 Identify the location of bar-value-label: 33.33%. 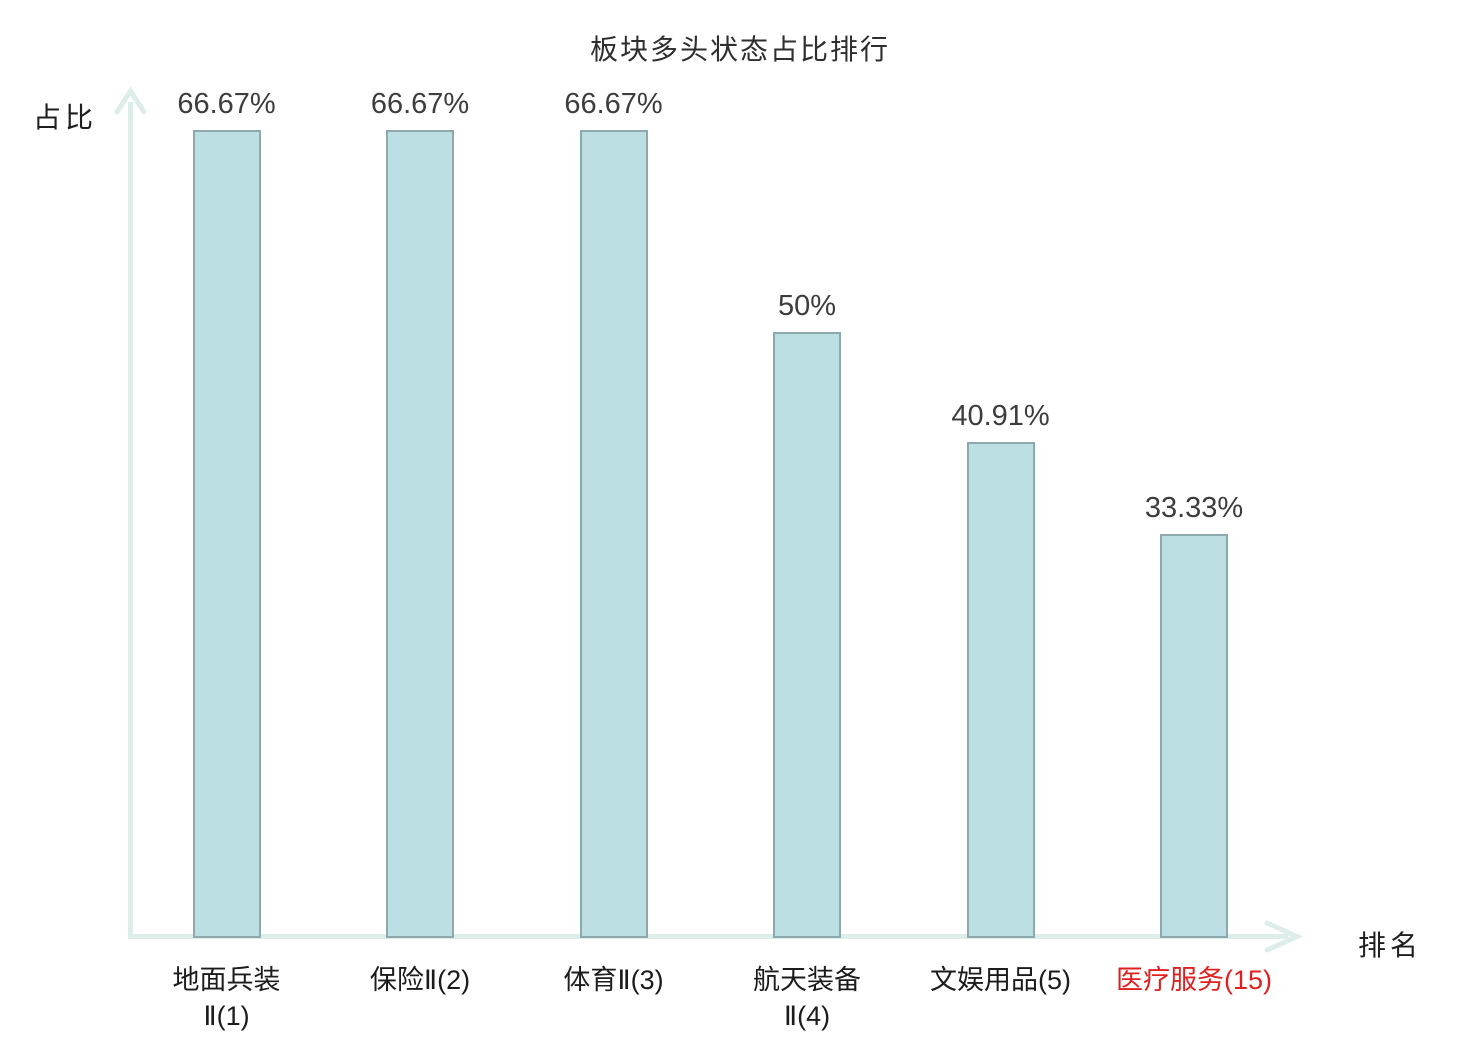
(1194, 508).